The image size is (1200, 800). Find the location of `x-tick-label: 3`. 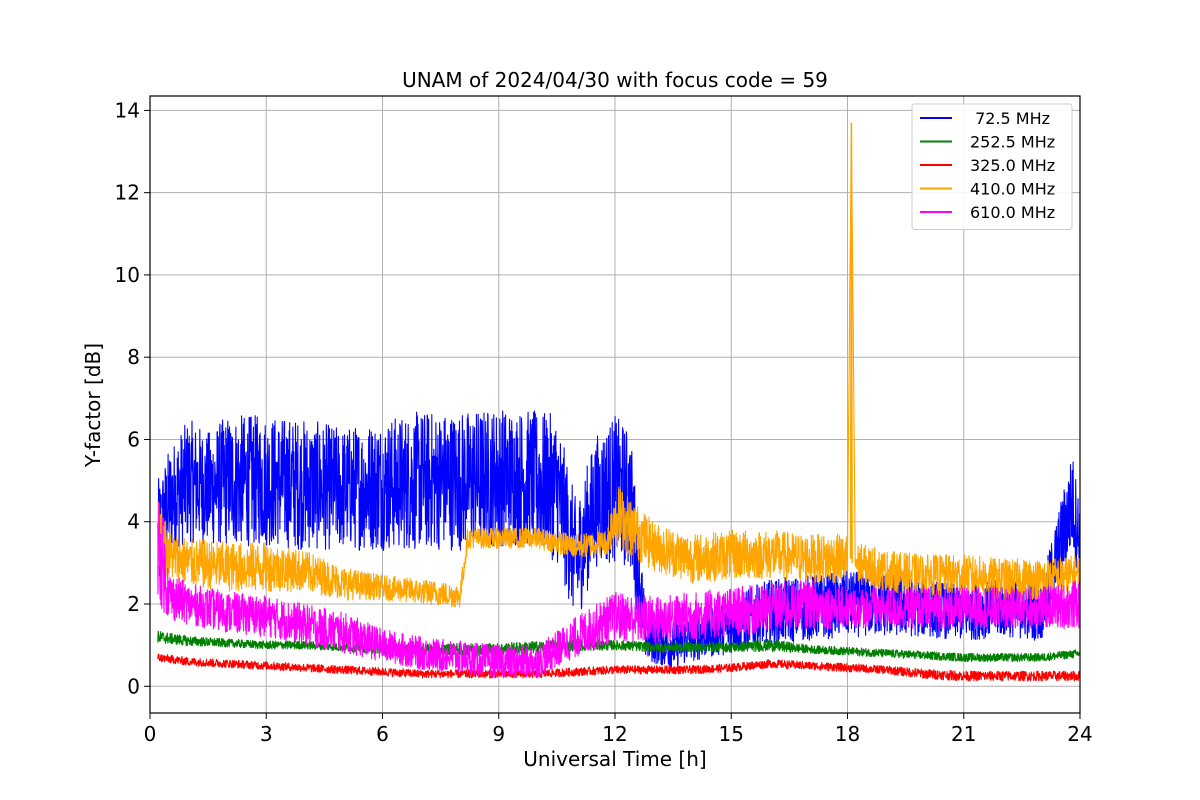

x-tick-label: 3 is located at coordinates (266, 734).